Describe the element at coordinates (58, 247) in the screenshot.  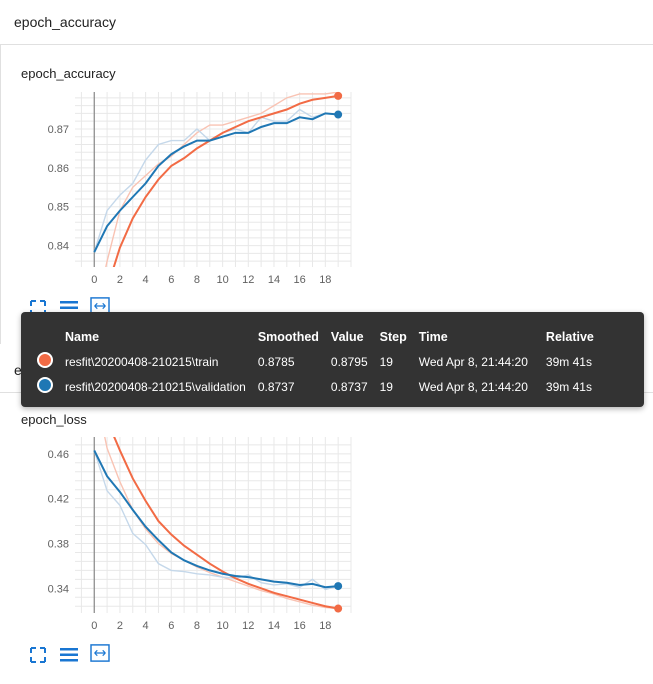
I see `y-tick-label: 0.84` at that location.